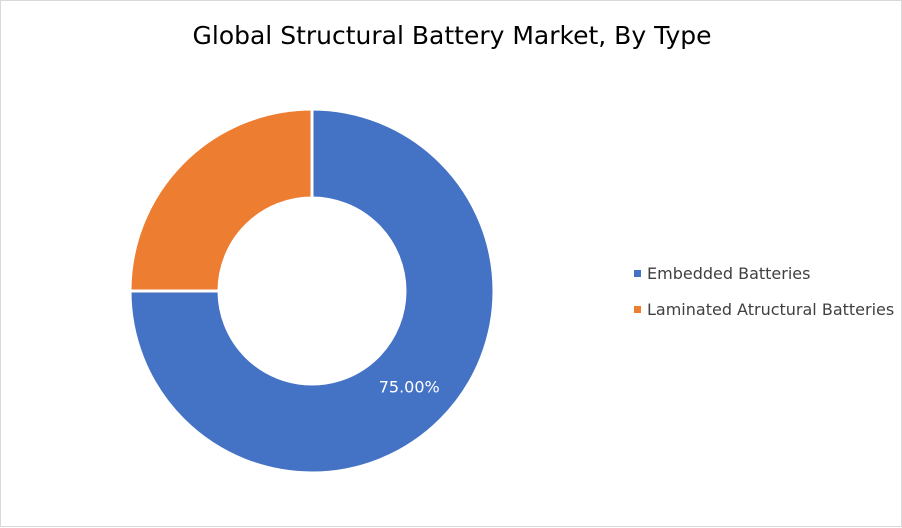  Describe the element at coordinates (637, 309) in the screenshot. I see `legend-swatch-laminated-atructural-batteries` at that location.